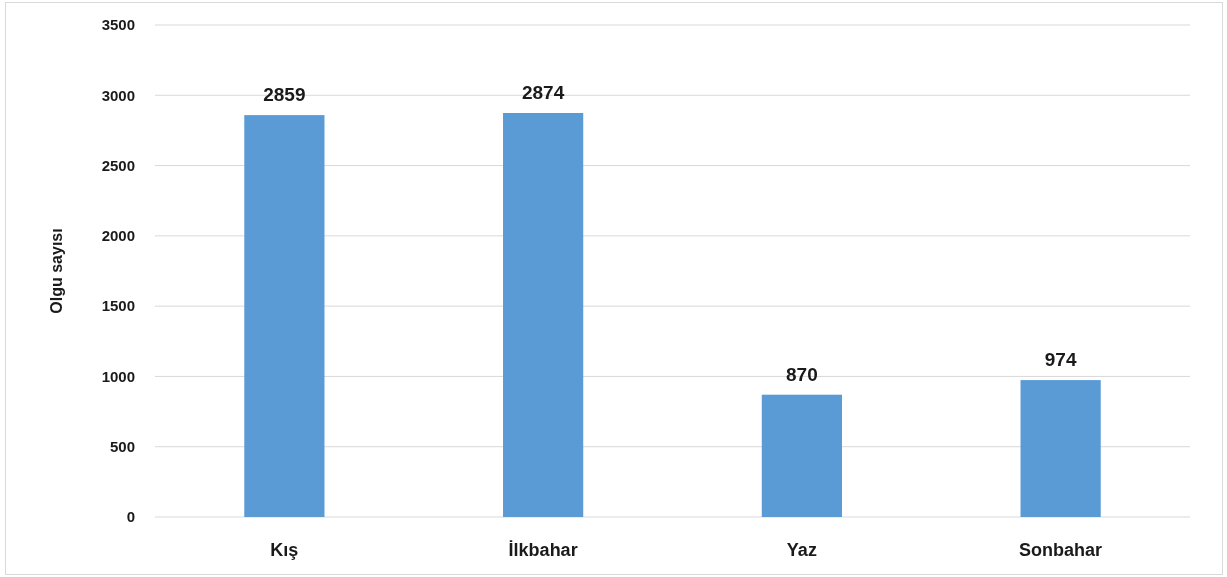  What do you see at coordinates (130, 517) in the screenshot?
I see `y-tick-label: 0` at bounding box center [130, 517].